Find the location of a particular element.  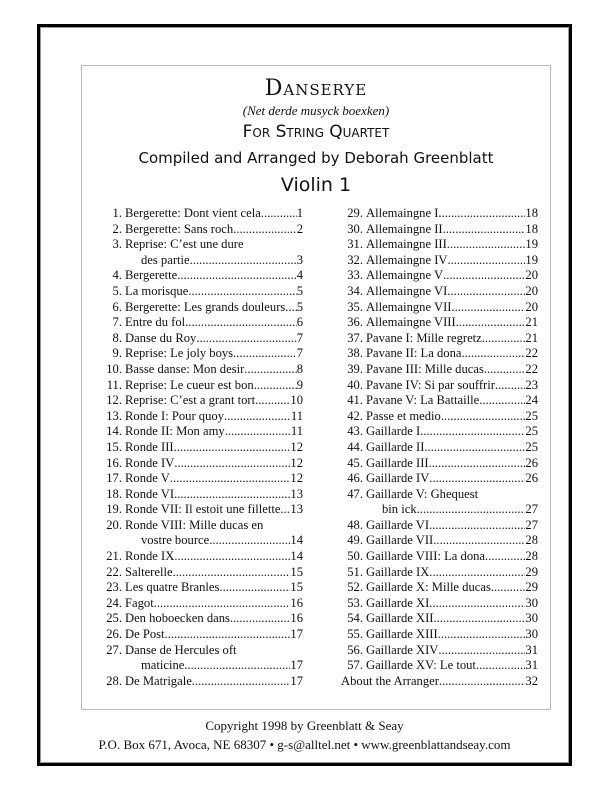

toc-entry-title: Gaillarde XV: Le tout is located at coordinates (421, 665).